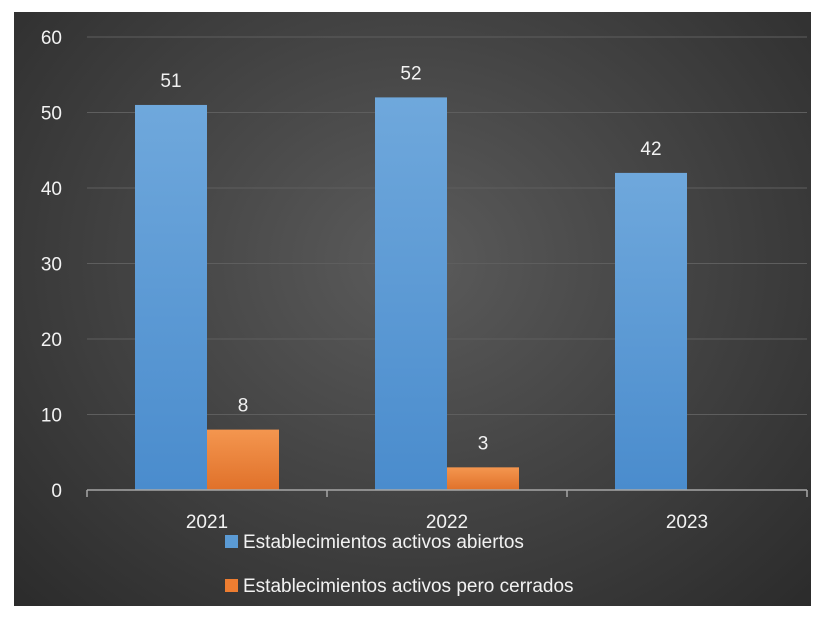  I want to click on data-label: 42, so click(650, 149).